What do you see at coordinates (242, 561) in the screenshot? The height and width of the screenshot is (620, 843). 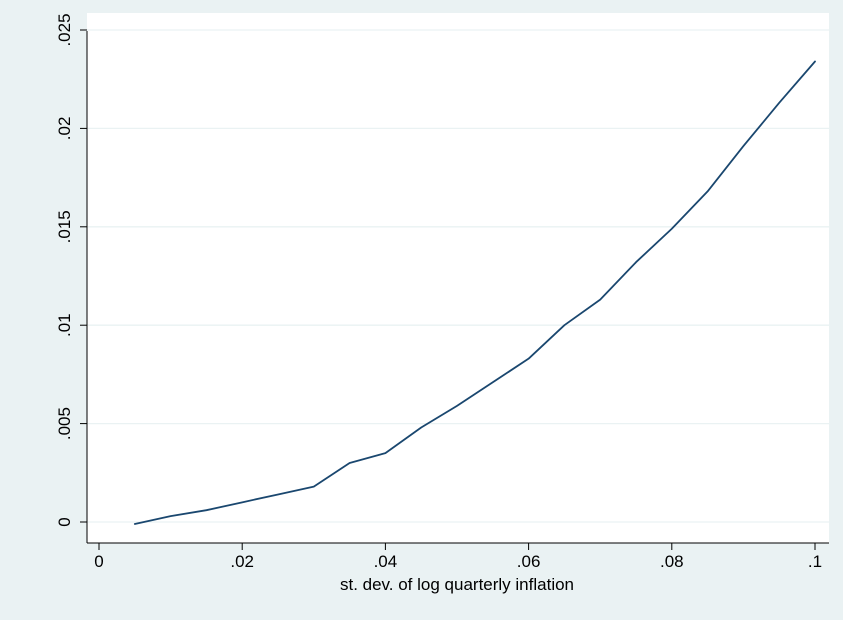 I see `x-tick-label-1: .02` at bounding box center [242, 561].